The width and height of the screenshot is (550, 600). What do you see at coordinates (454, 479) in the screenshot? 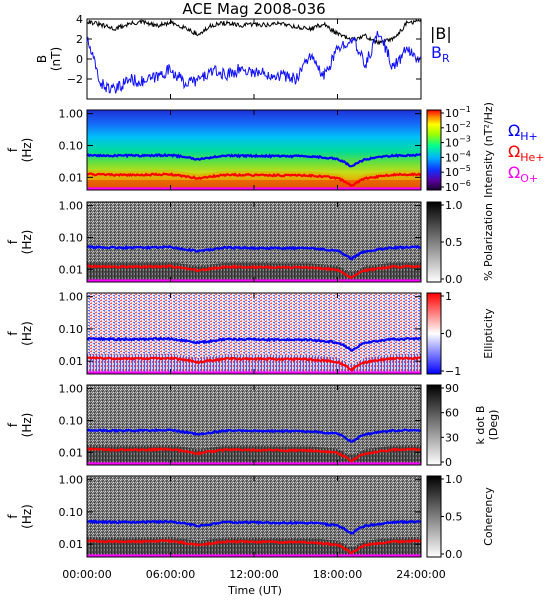
I see `colorbar-tick-label: 1.0` at bounding box center [454, 479].